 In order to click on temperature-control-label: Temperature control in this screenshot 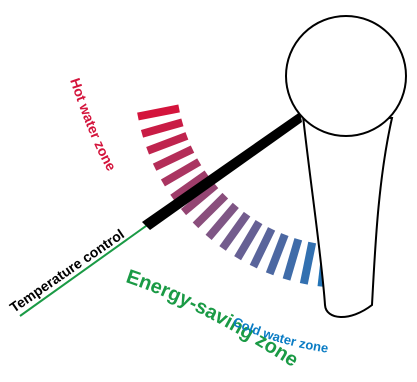, I will do `click(67, 271)`.